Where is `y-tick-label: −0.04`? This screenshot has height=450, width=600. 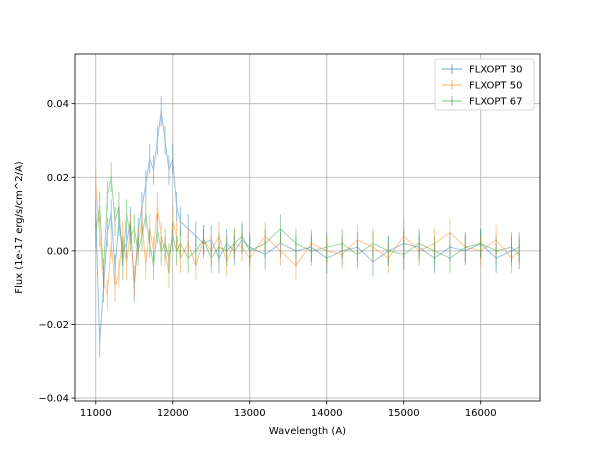
y-tick-label: −0.04 is located at coordinates (53, 399).